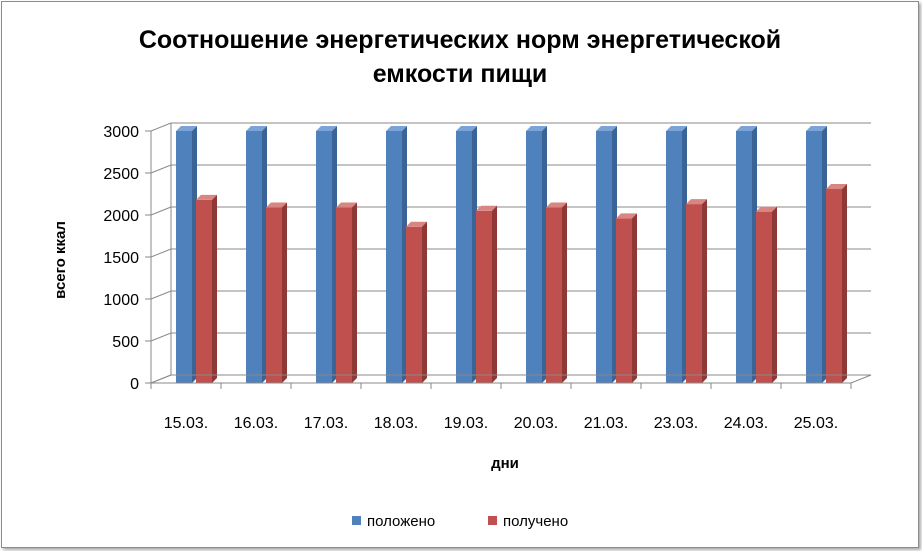 Image resolution: width=922 pixels, height=551 pixels. I want to click on bar-получено-25.03., so click(836, 283).